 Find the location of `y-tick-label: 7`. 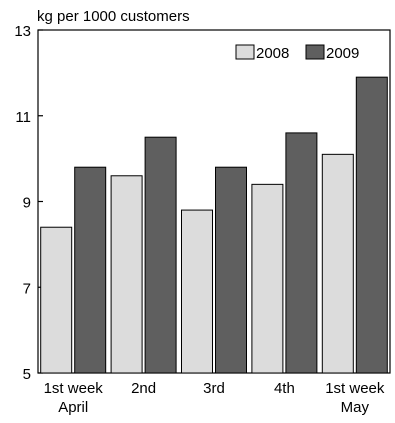

y-tick-label: 7 is located at coordinates (27, 288).